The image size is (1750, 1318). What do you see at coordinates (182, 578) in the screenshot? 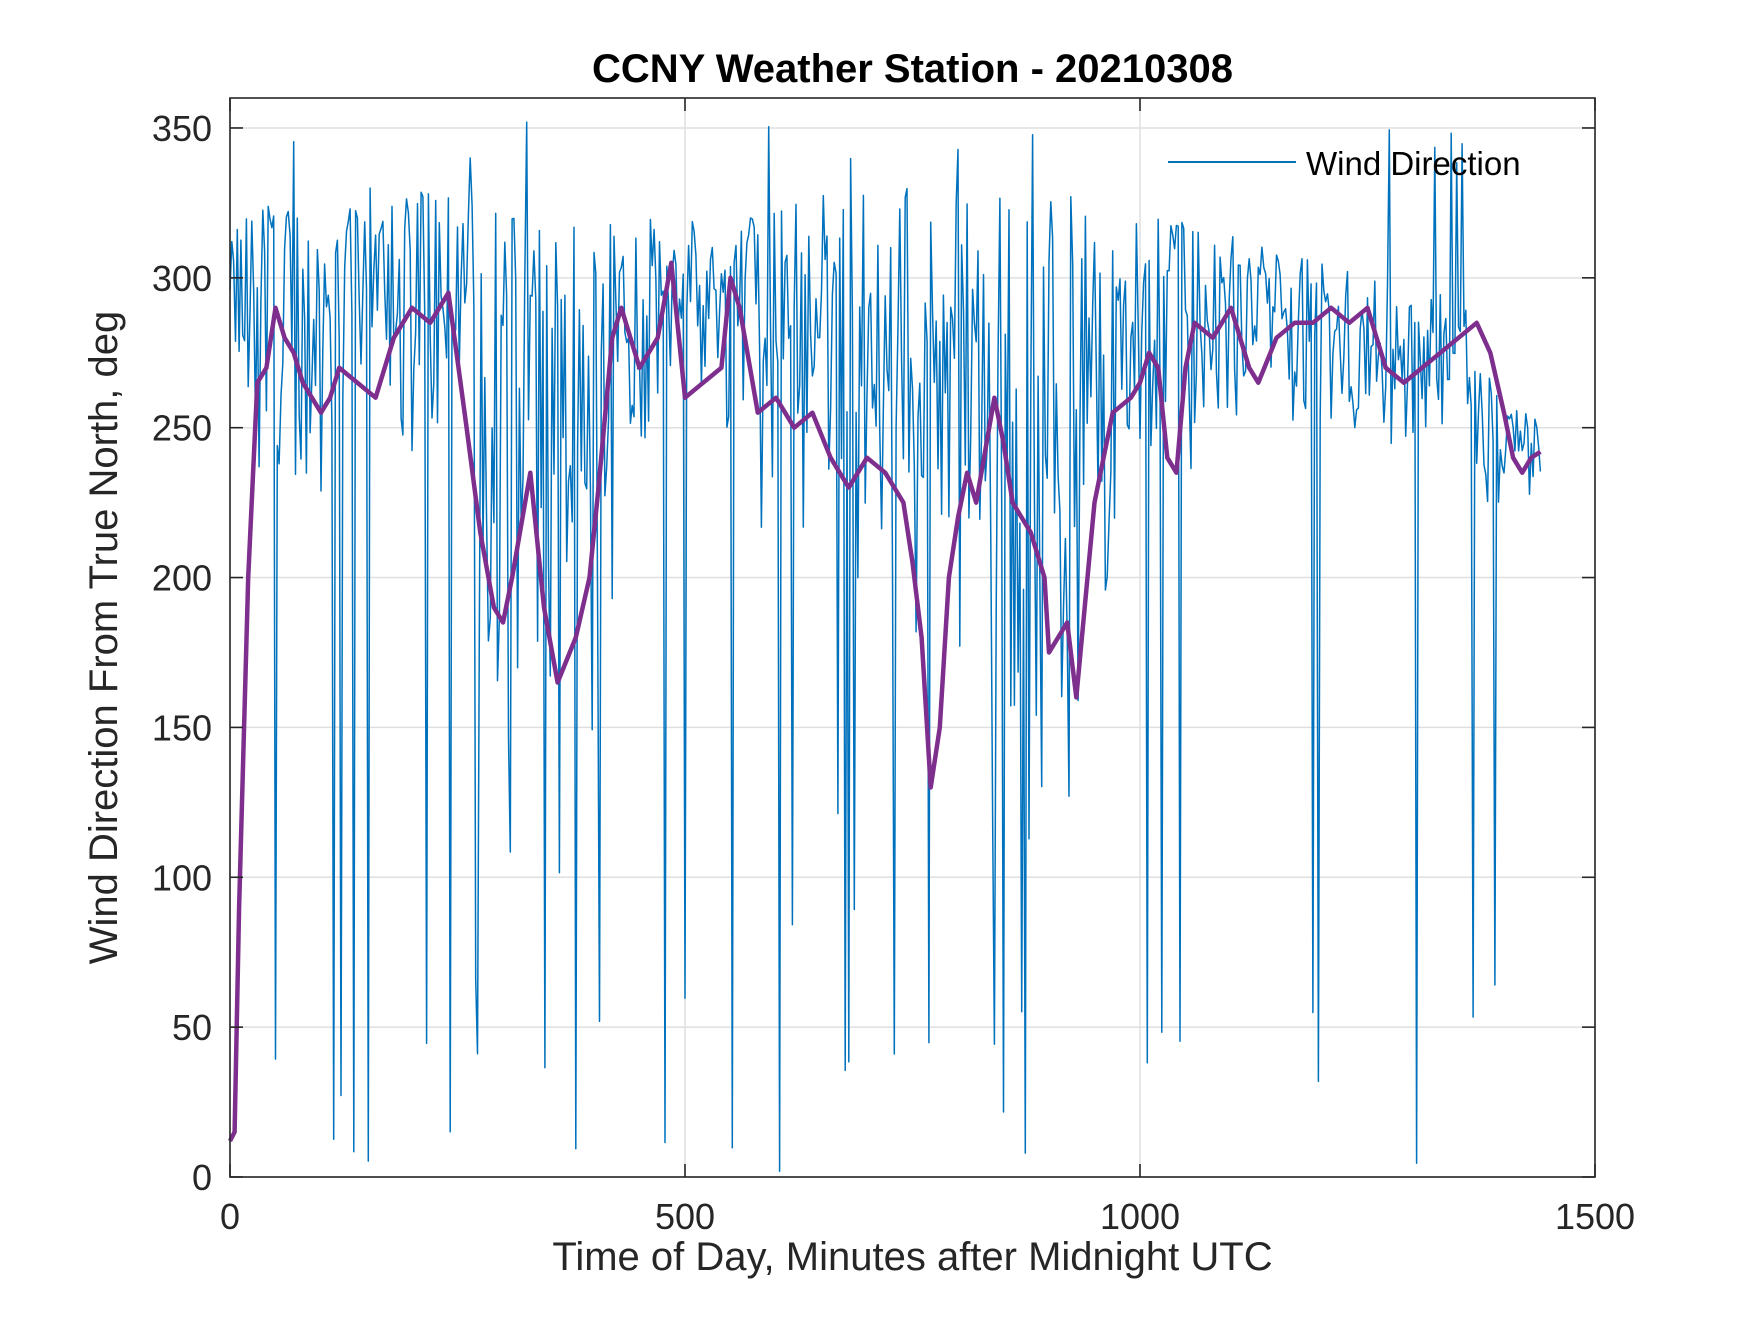
I see `y-tick-label: 200` at bounding box center [182, 578].